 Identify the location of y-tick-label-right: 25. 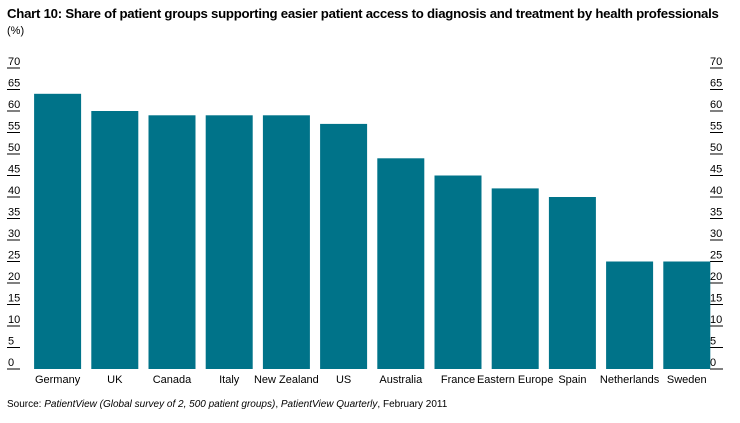
(716, 256).